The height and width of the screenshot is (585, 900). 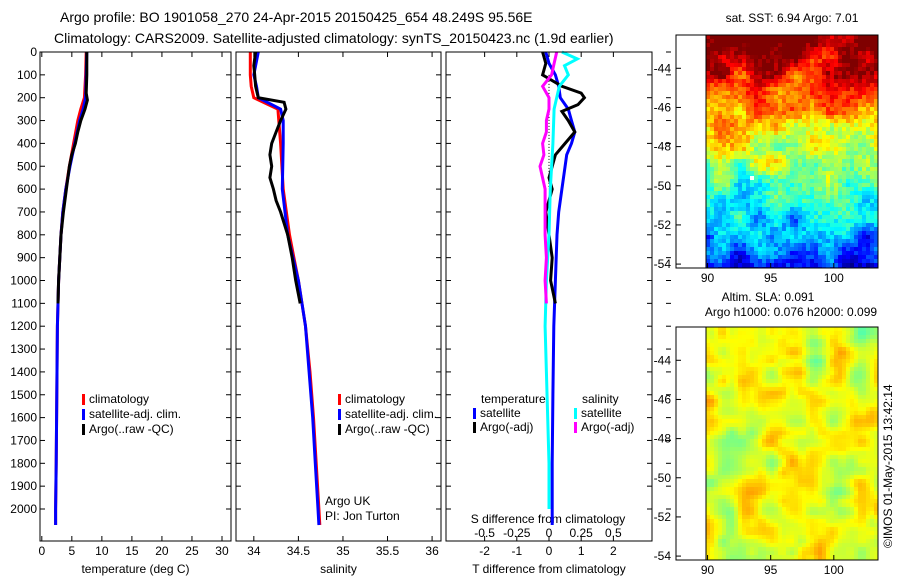 What do you see at coordinates (71, 551) in the screenshot?
I see `x-tick-label: 5` at bounding box center [71, 551].